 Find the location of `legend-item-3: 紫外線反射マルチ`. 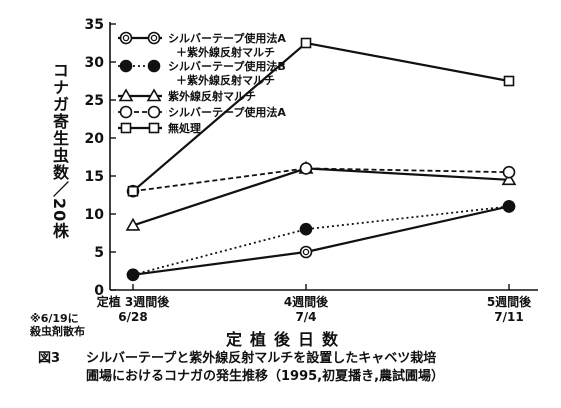

legend-item-3: 紫外線反射マルチ is located at coordinates (187, 95).